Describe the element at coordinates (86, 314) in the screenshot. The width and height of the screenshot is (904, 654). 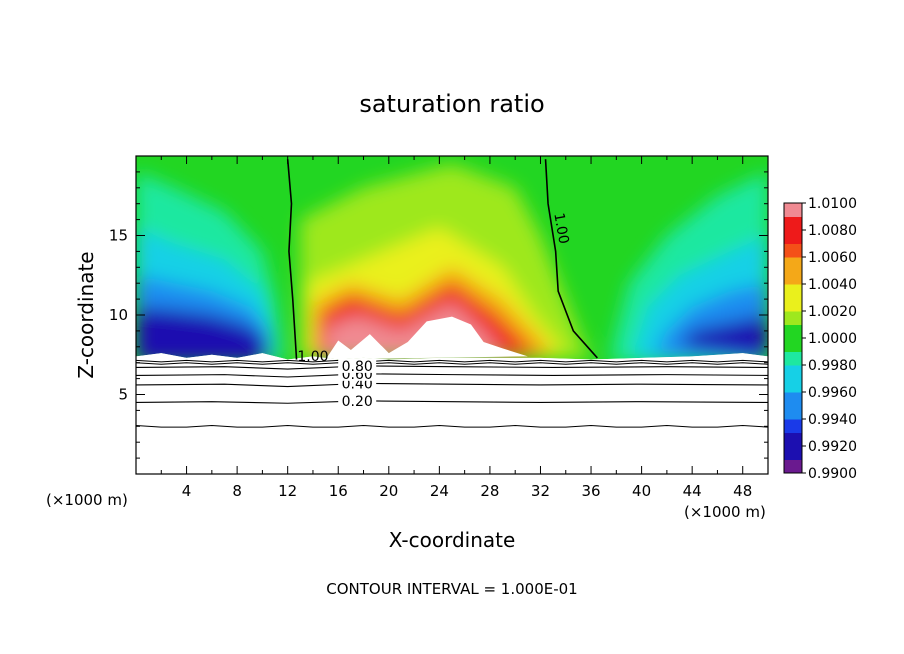
I see `y-axis-label: Z-coordinate` at that location.